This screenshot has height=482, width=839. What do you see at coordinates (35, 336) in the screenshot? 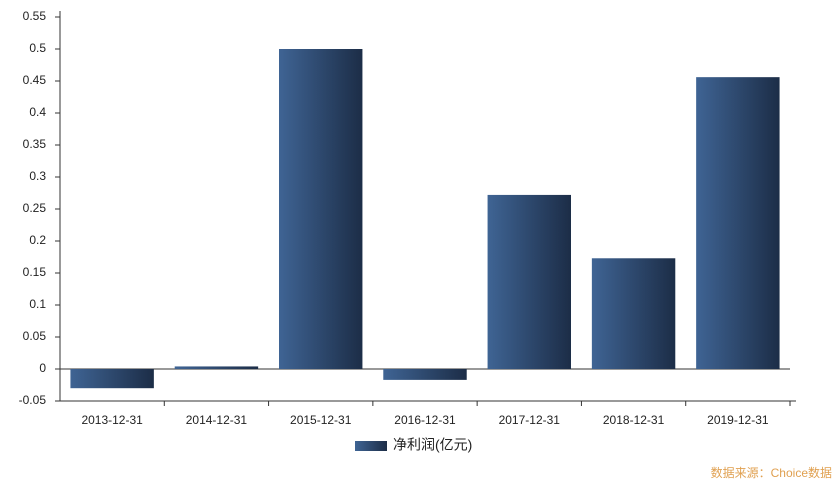
I see `y-tick-label: 0.05` at bounding box center [35, 336].